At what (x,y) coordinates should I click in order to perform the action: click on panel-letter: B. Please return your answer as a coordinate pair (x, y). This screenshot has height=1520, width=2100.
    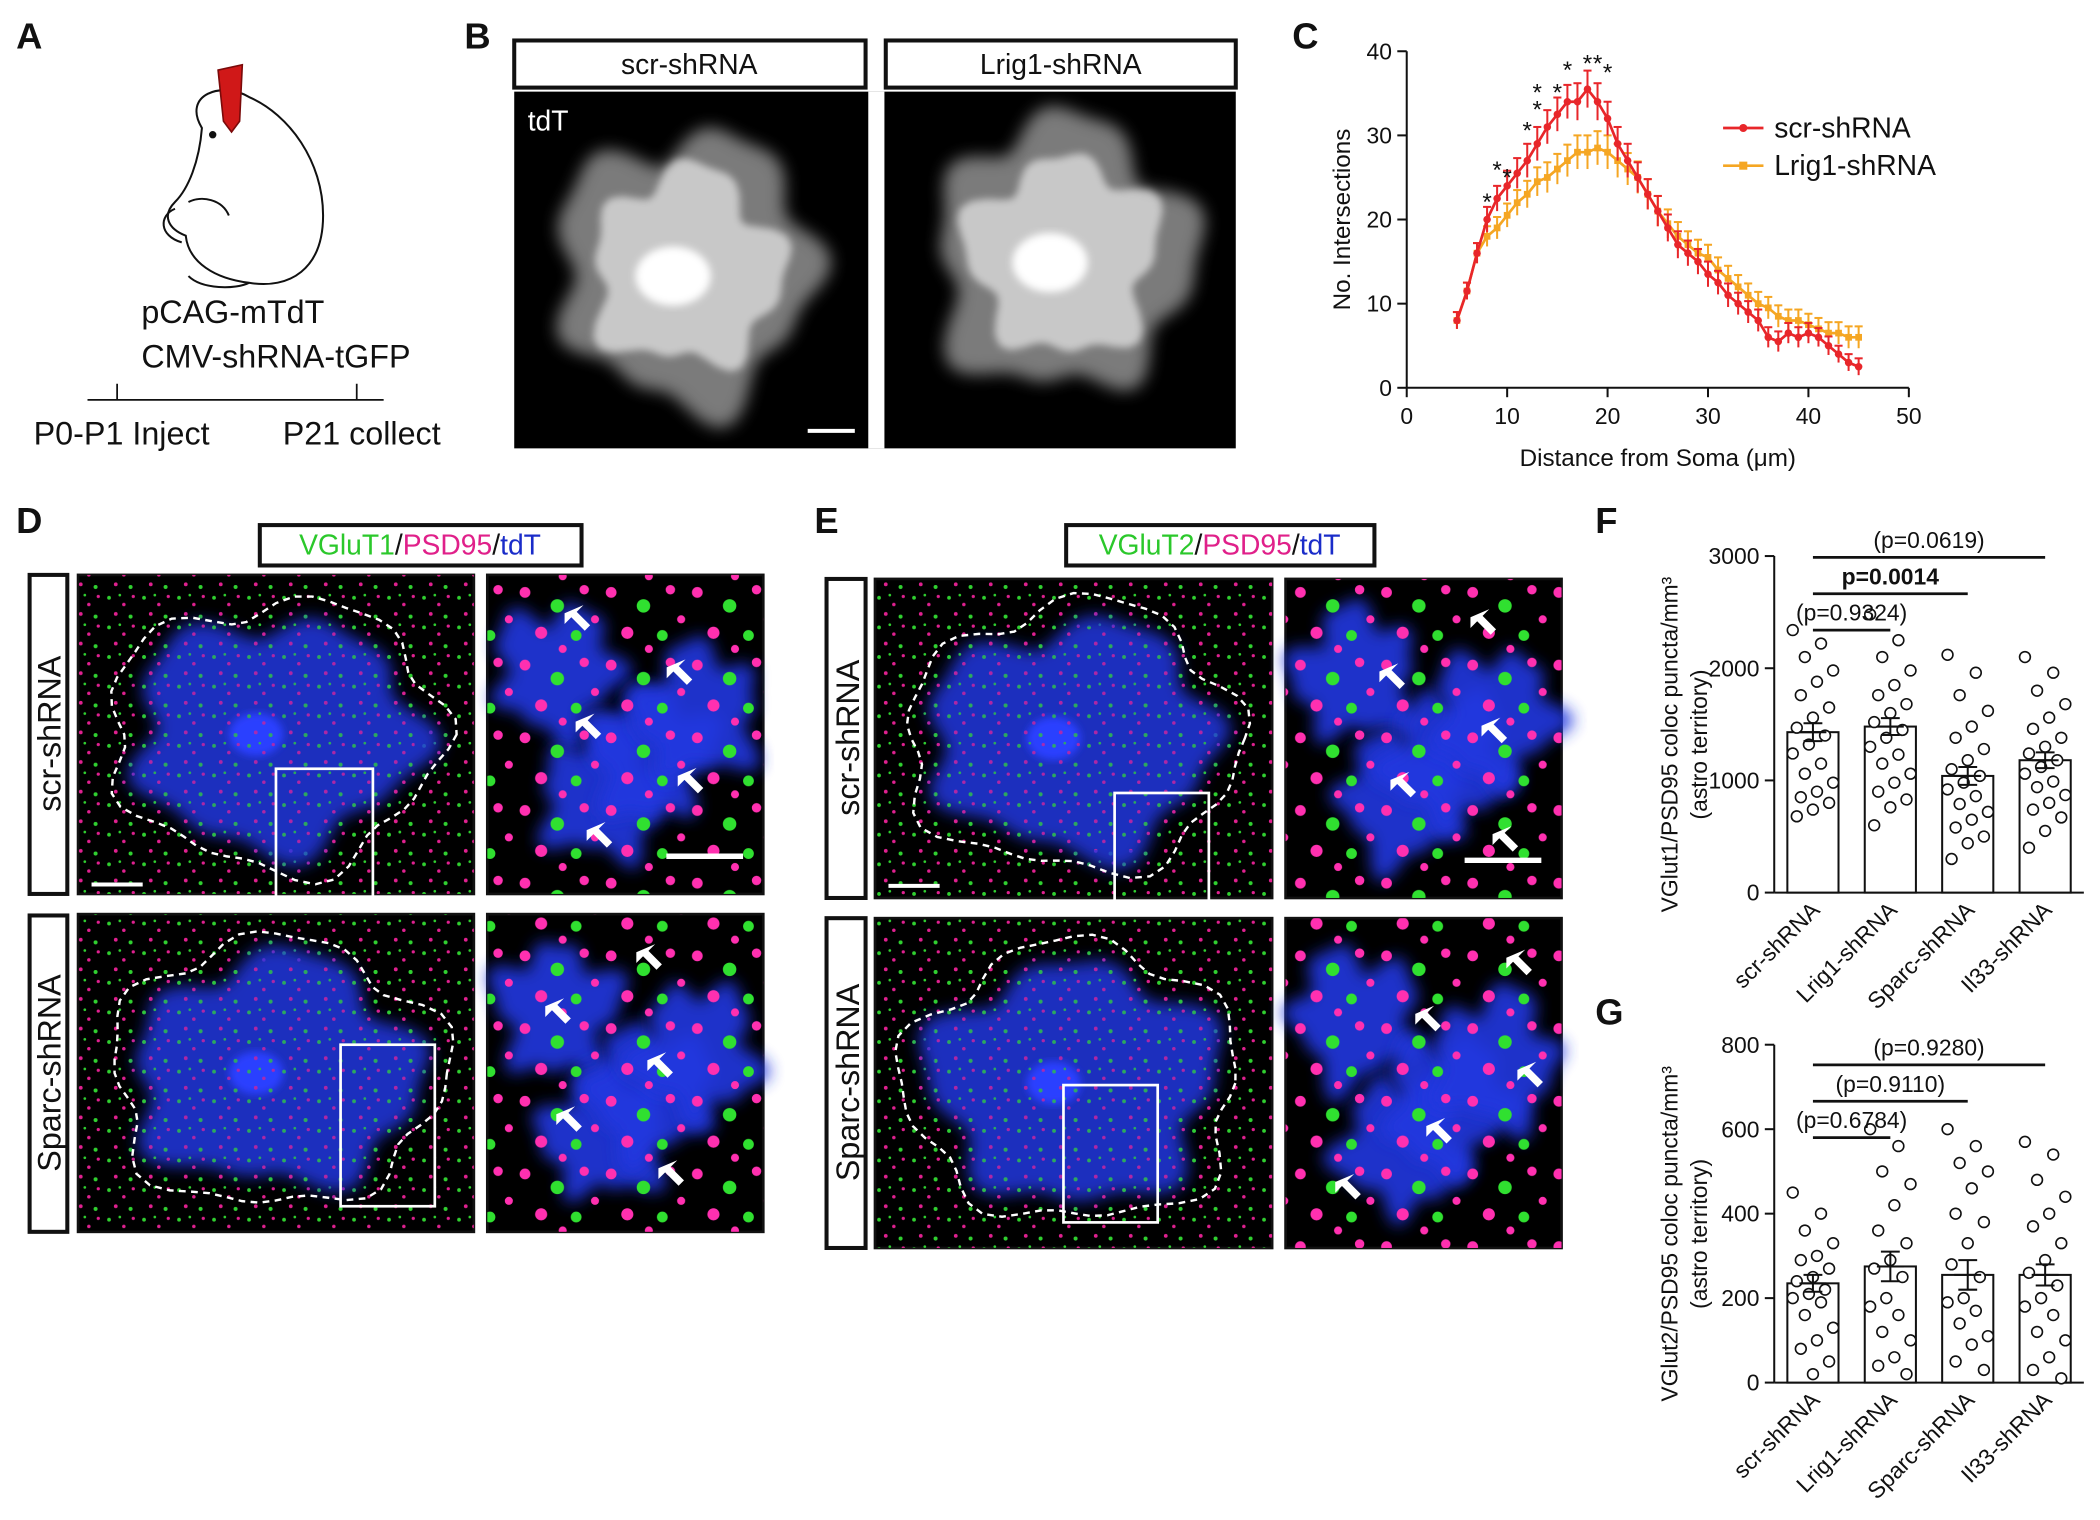
    Looking at the image, I should click on (477, 36).